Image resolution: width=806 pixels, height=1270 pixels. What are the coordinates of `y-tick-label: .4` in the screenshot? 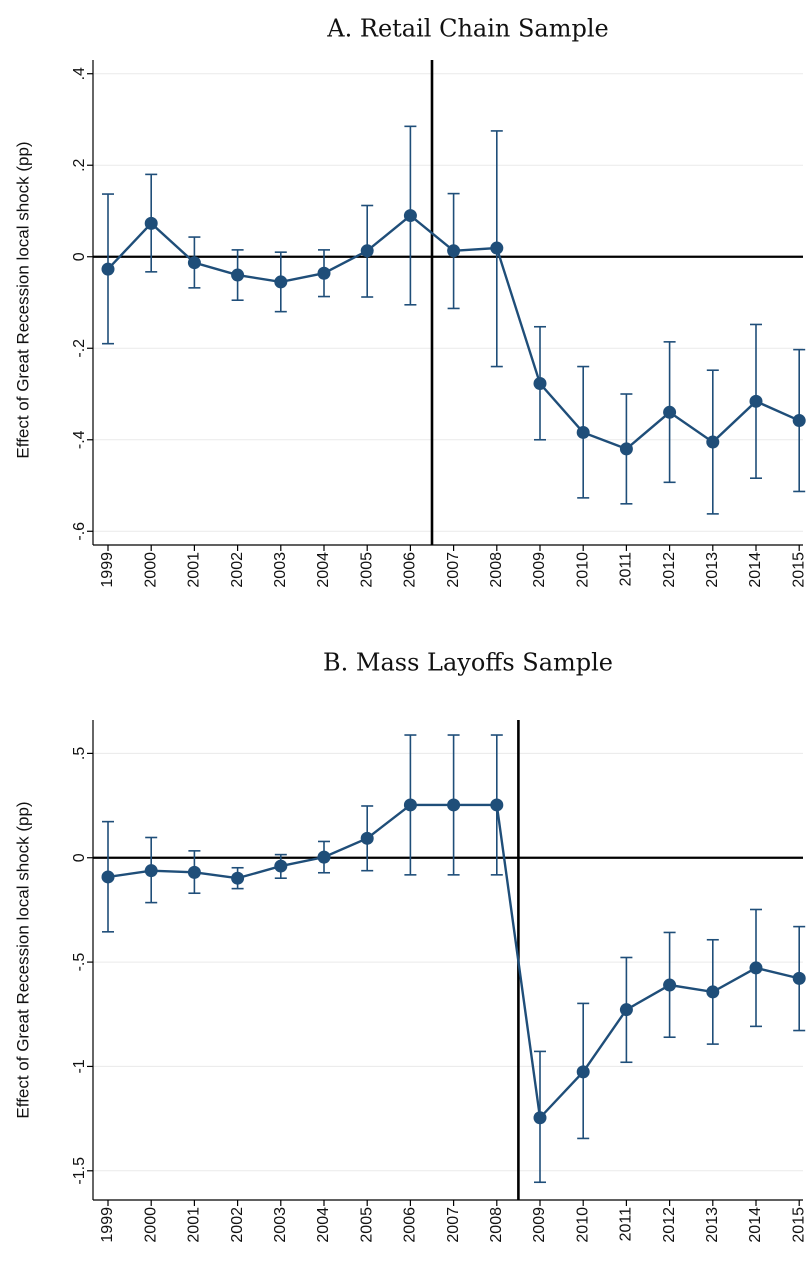 It's located at (79, 73).